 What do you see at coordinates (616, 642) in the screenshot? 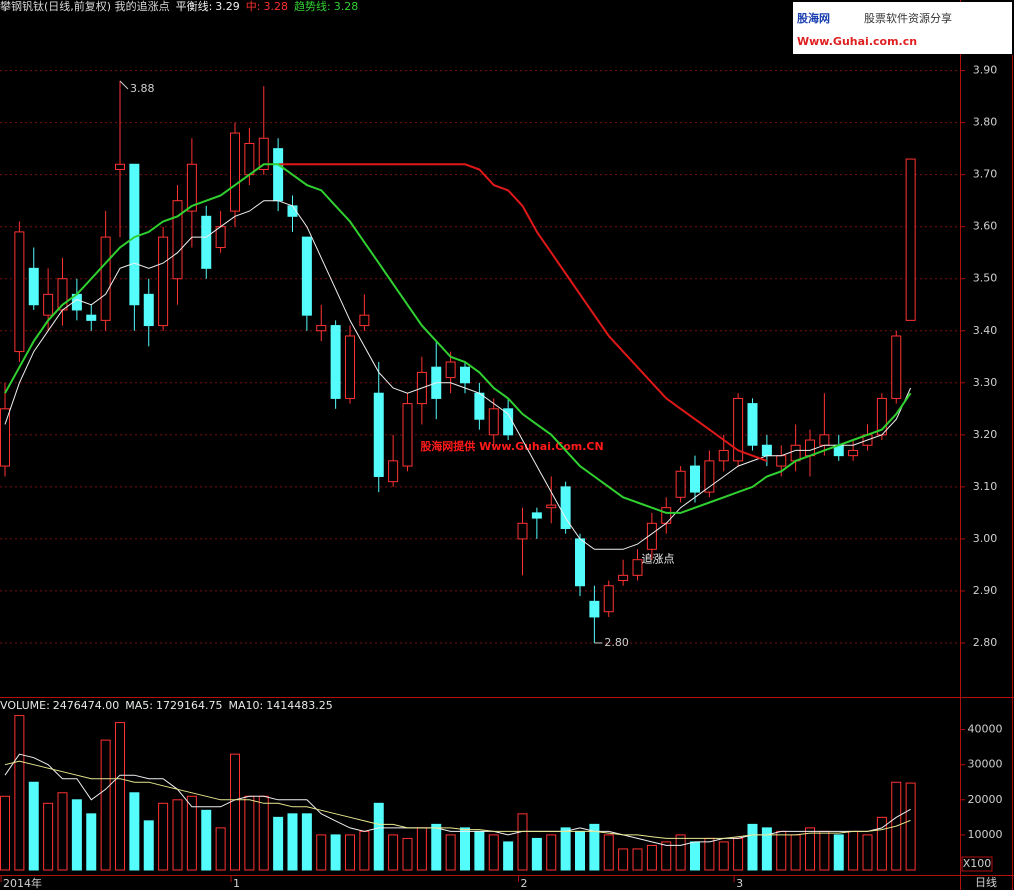
I see `annotation: 2.80` at bounding box center [616, 642].